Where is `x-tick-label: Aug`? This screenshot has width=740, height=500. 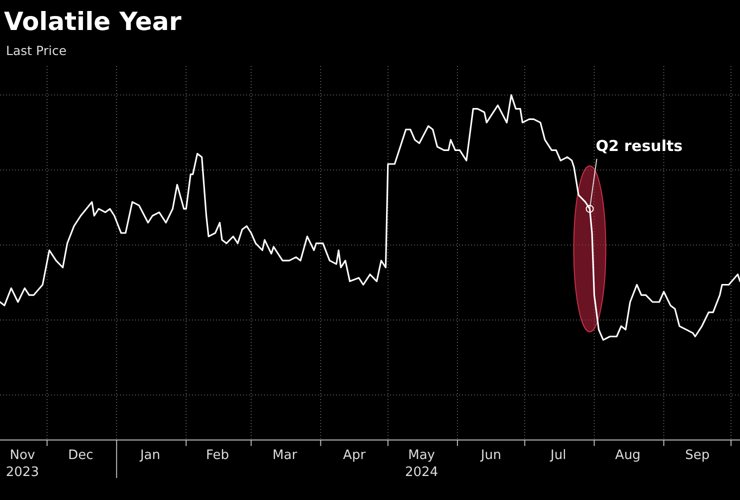 x-tick-label: Aug is located at coordinates (628, 455).